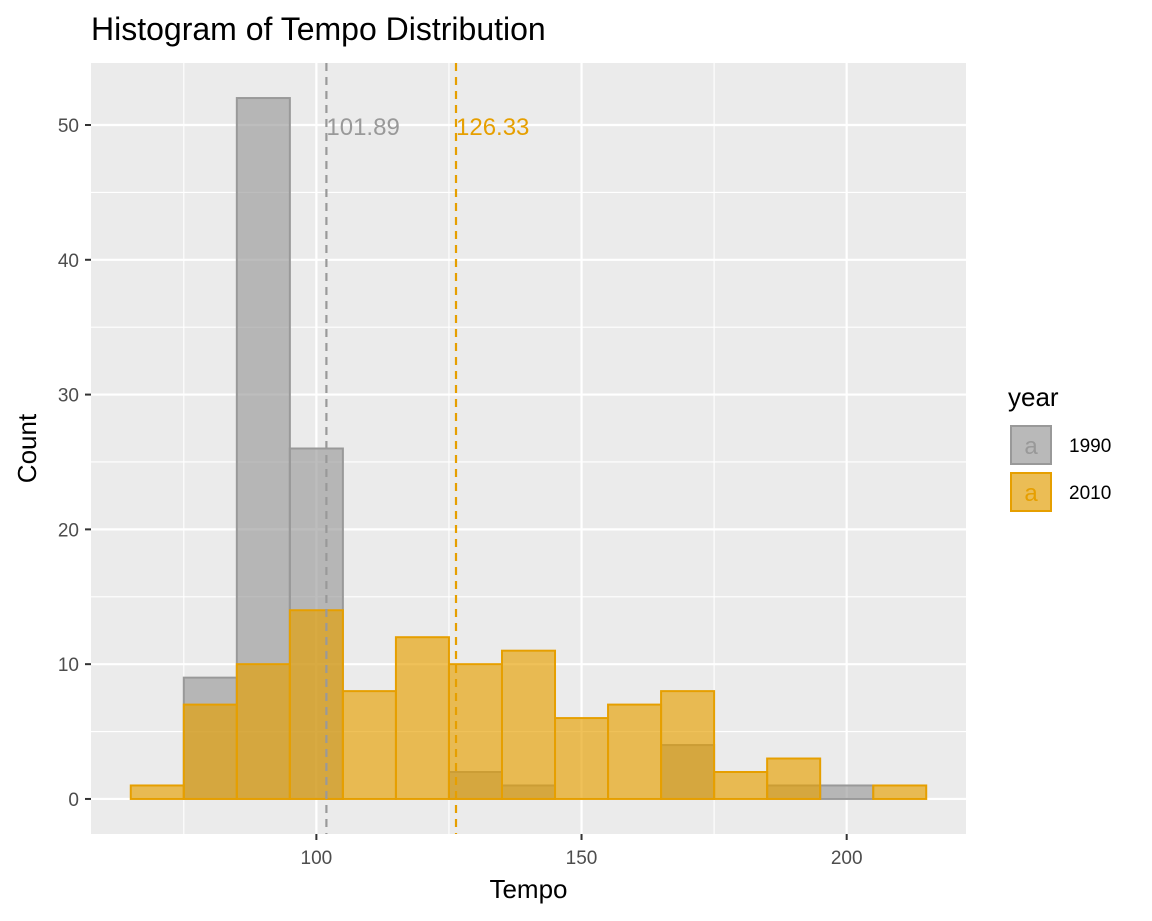 This screenshot has height=921, width=1152. I want to click on y-tick-label: 10, so click(68, 665).